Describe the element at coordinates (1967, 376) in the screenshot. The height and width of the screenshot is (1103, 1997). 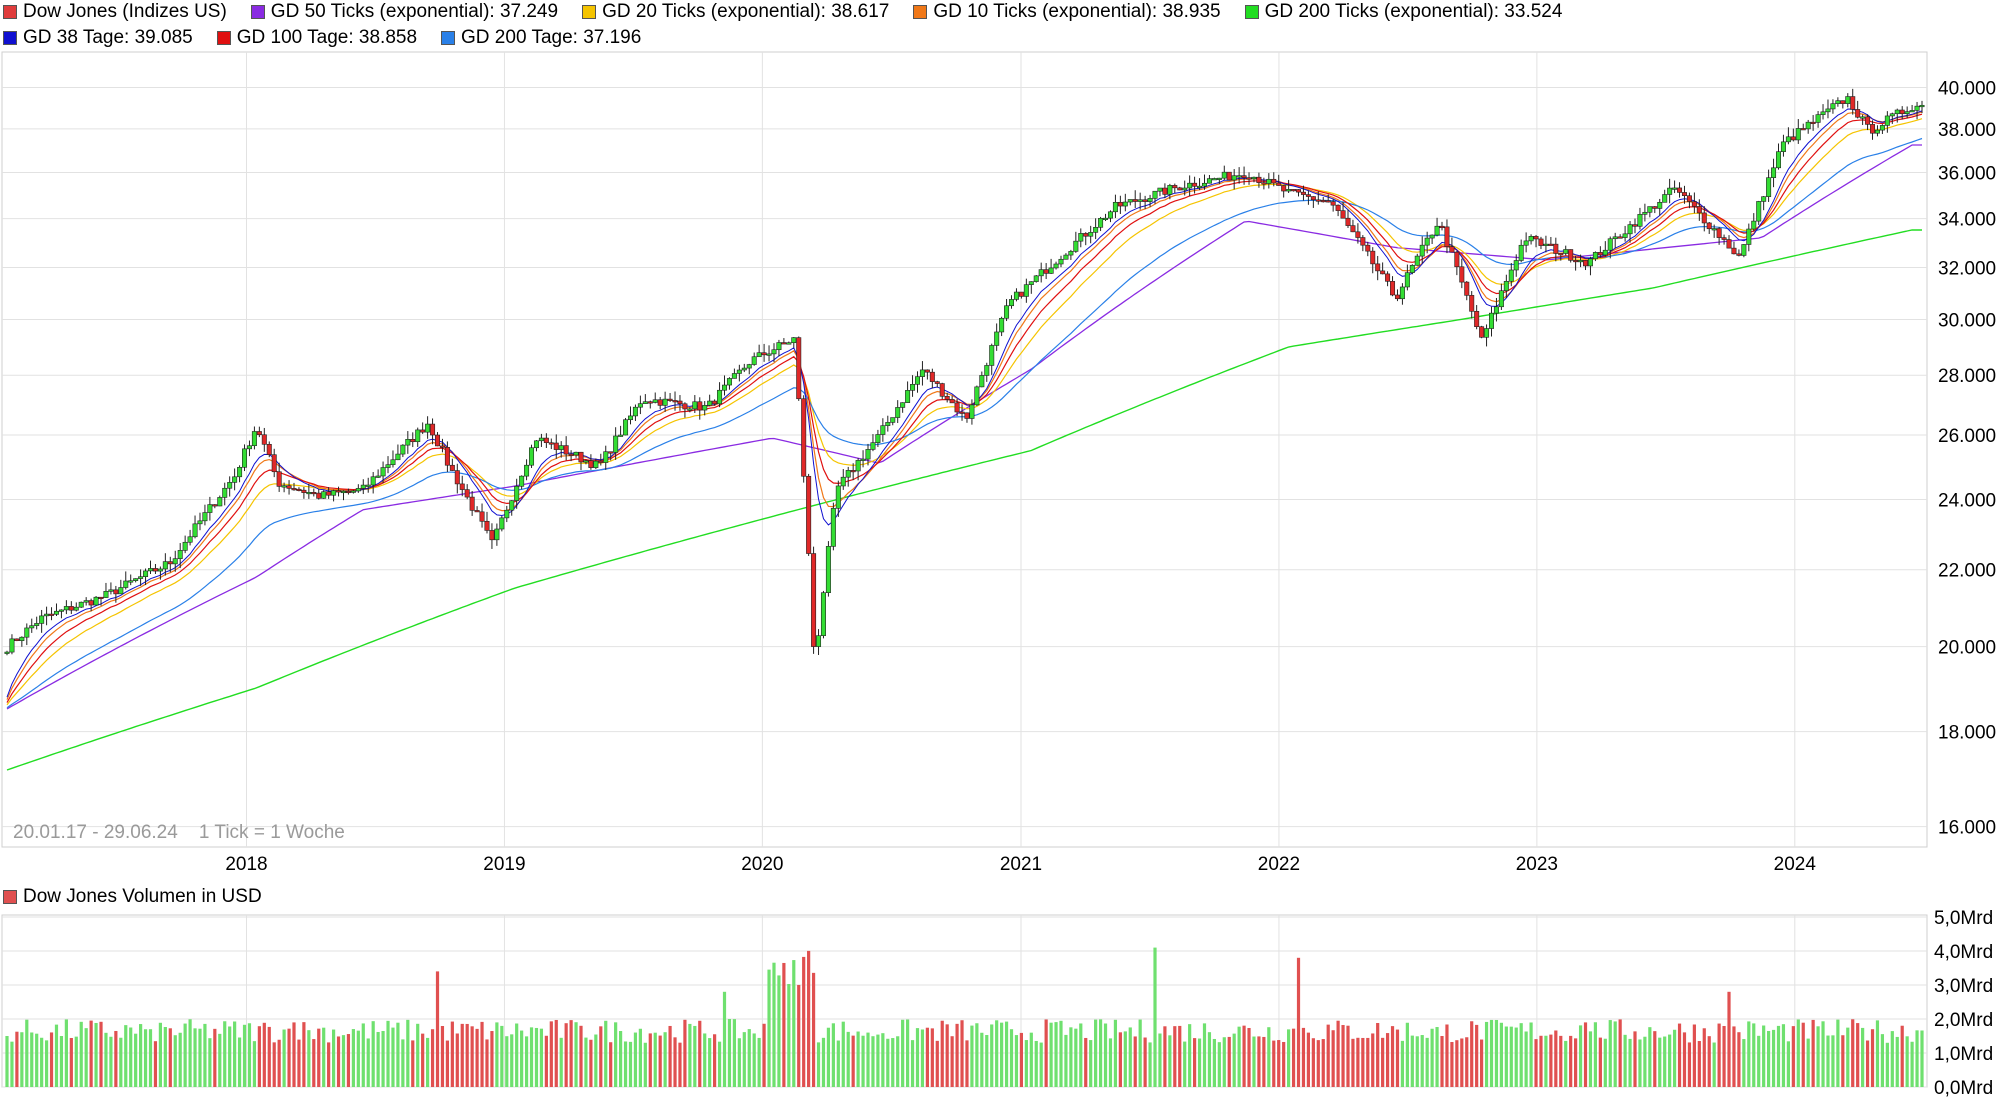
I see `price-tick-label: 28.000` at that location.